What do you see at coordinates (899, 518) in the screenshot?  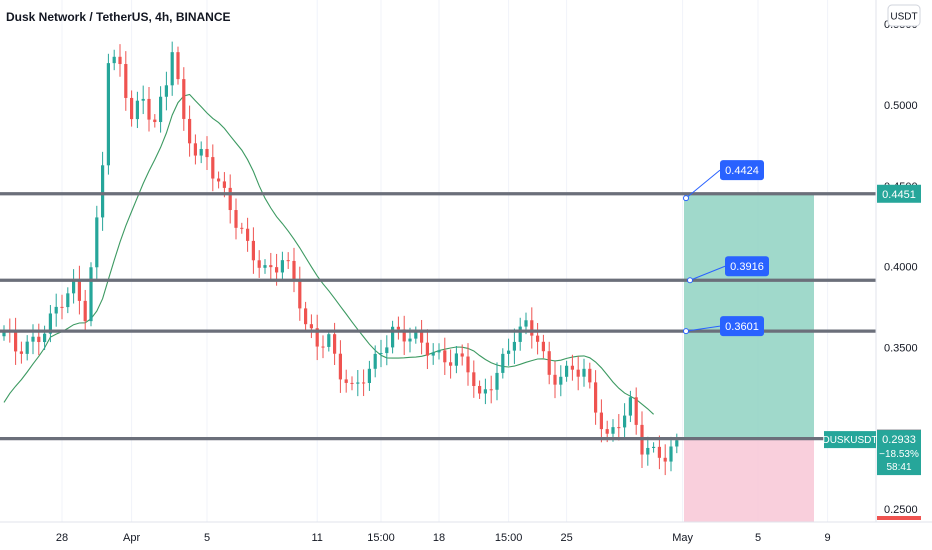 I see `stop-price-marker` at bounding box center [899, 518].